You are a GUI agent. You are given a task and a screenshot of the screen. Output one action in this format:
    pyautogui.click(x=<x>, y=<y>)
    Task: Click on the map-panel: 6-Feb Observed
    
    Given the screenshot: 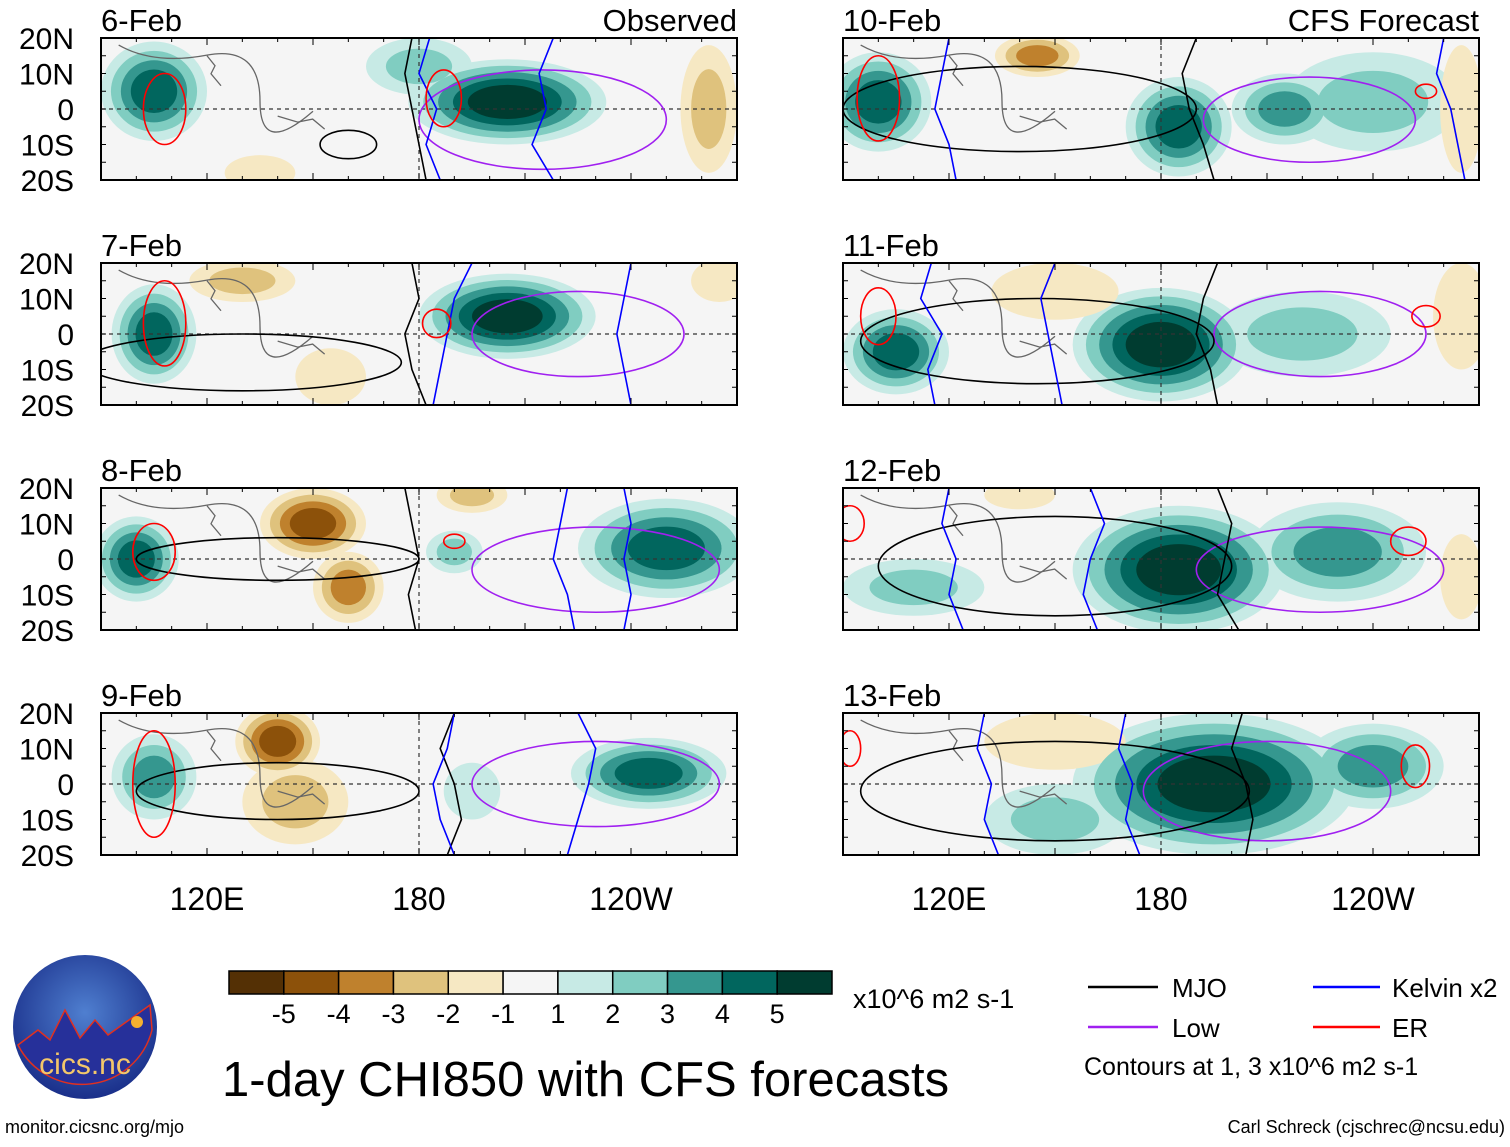 What is the action you would take?
    pyautogui.click(x=419, y=92)
    